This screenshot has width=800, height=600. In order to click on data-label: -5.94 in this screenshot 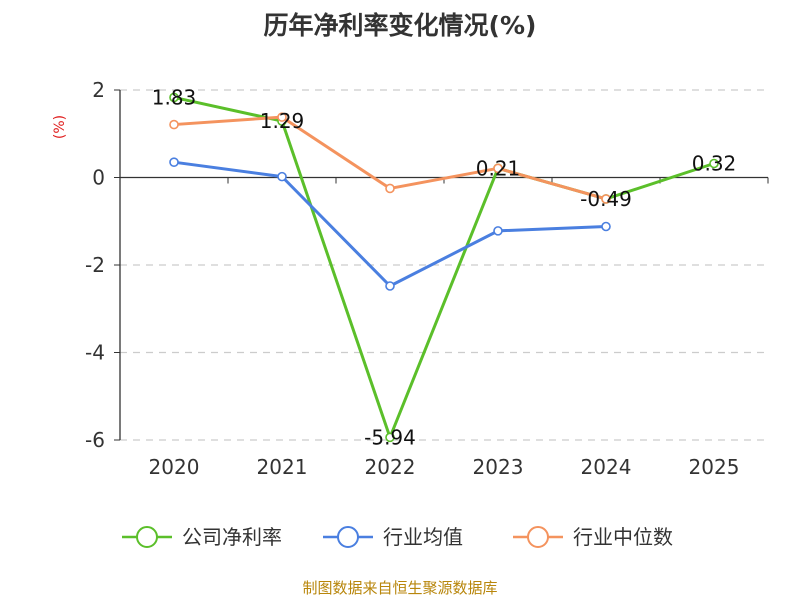, I will do `click(390, 437)`.